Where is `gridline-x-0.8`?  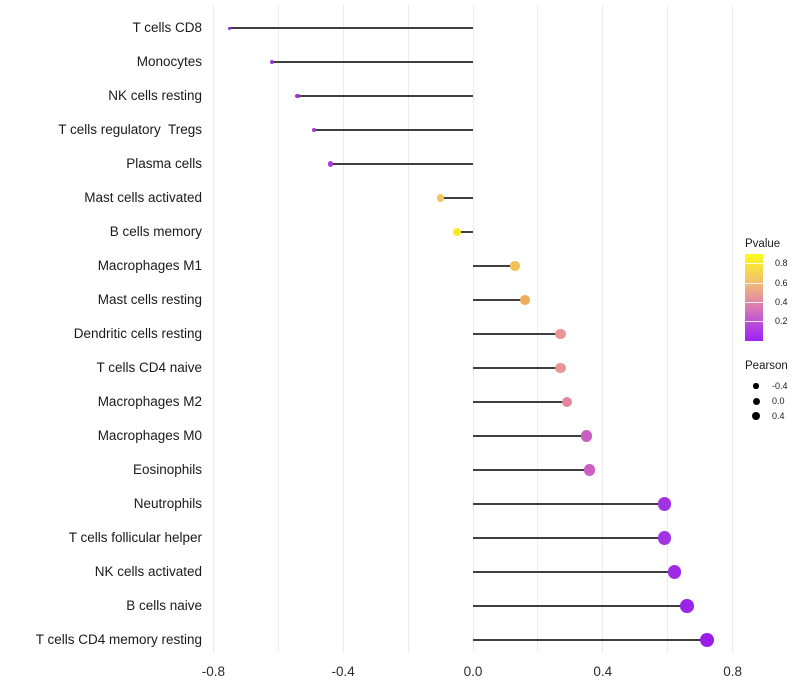
gridline-x-0.8 is located at coordinates (733, 329).